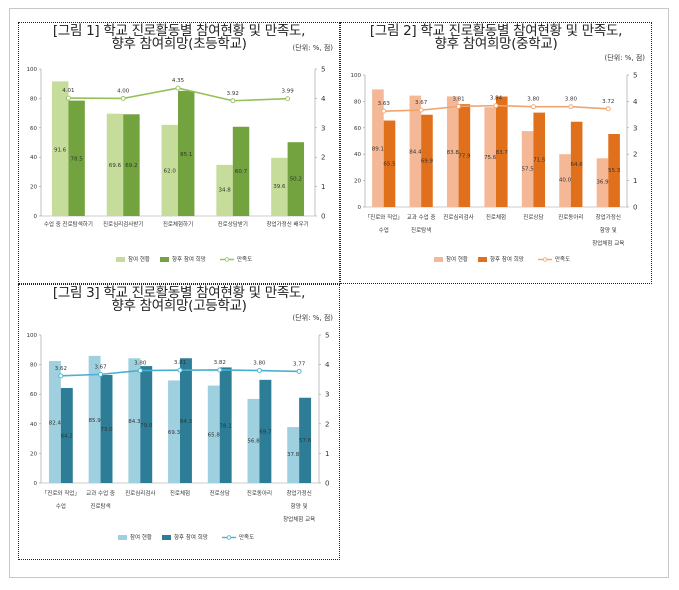  What do you see at coordinates (33, 366) in the screenshot?
I see `y-tick-label: 80` at bounding box center [33, 366].